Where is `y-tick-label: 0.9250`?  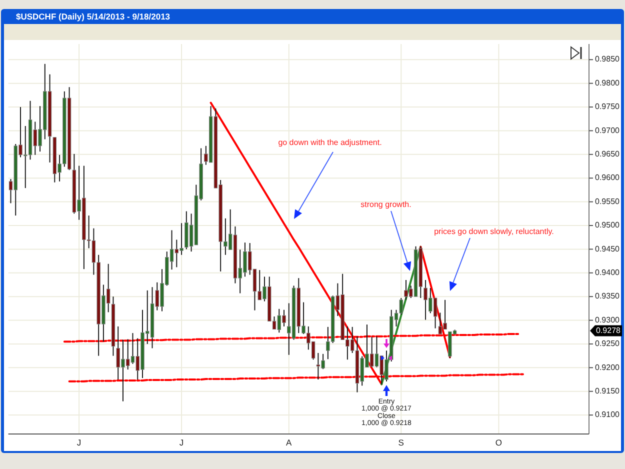 y-tick-label: 0.9250 is located at coordinates (607, 343).